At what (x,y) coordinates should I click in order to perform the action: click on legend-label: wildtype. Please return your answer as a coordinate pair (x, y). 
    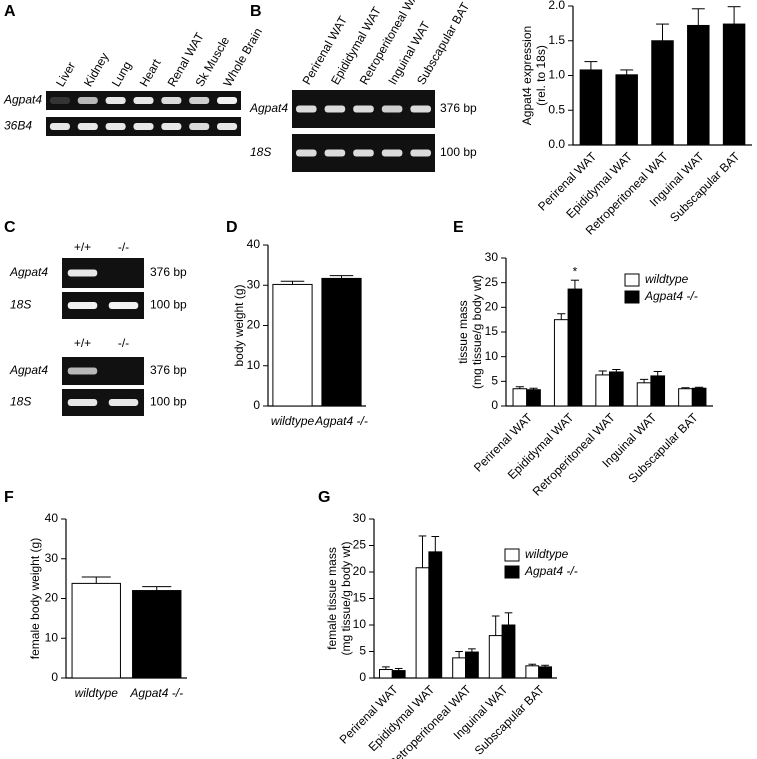
    Looking at the image, I should click on (667, 279).